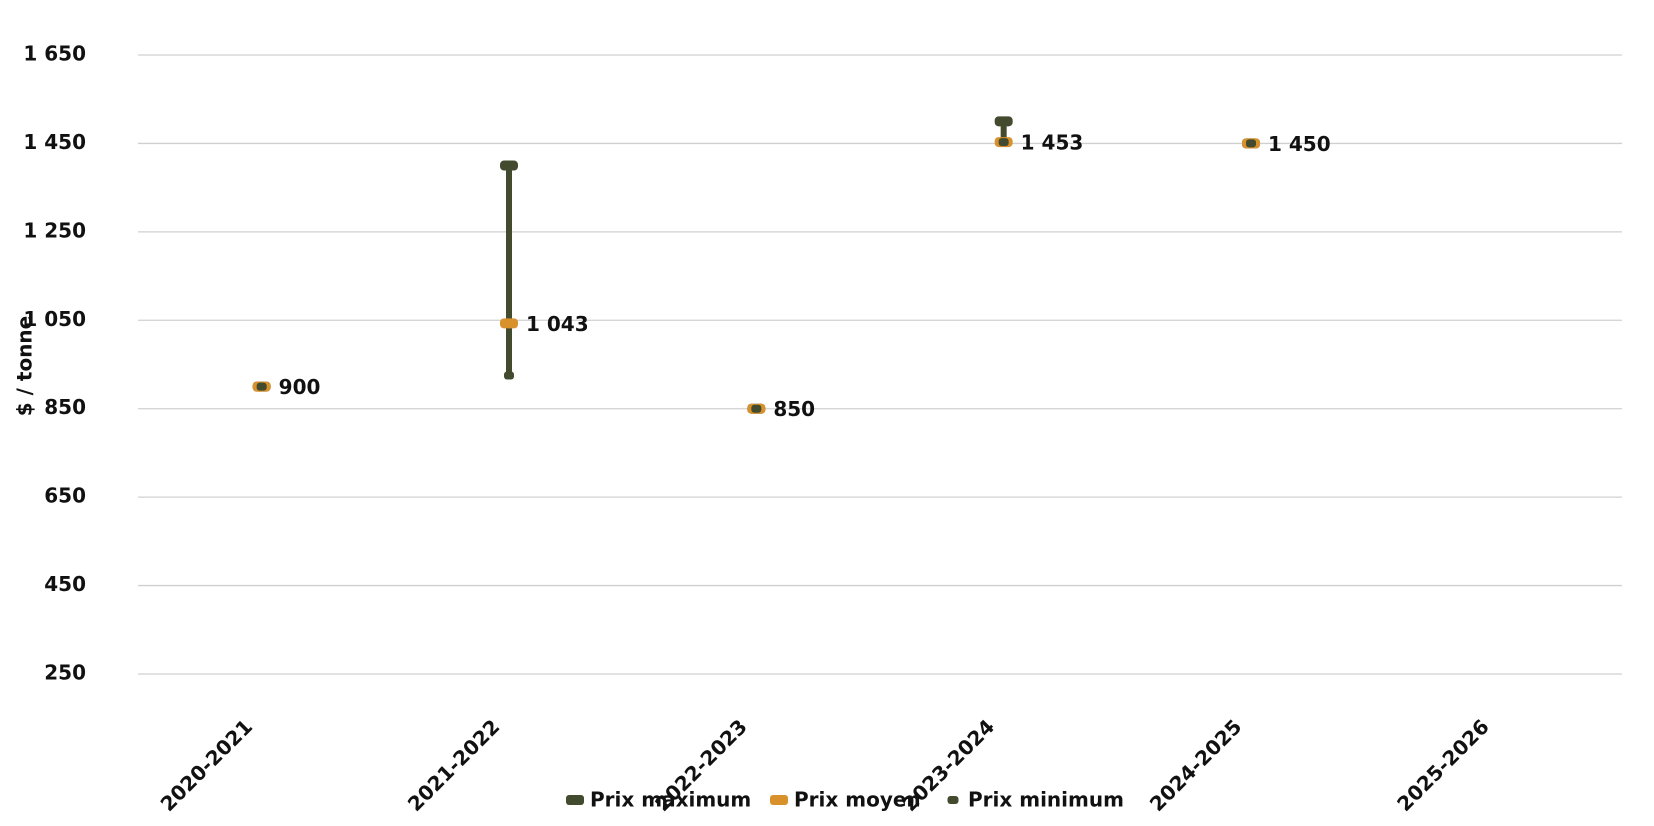 The image size is (1654, 826). What do you see at coordinates (557, 324) in the screenshot?
I see `value-label: 1 043` at bounding box center [557, 324].